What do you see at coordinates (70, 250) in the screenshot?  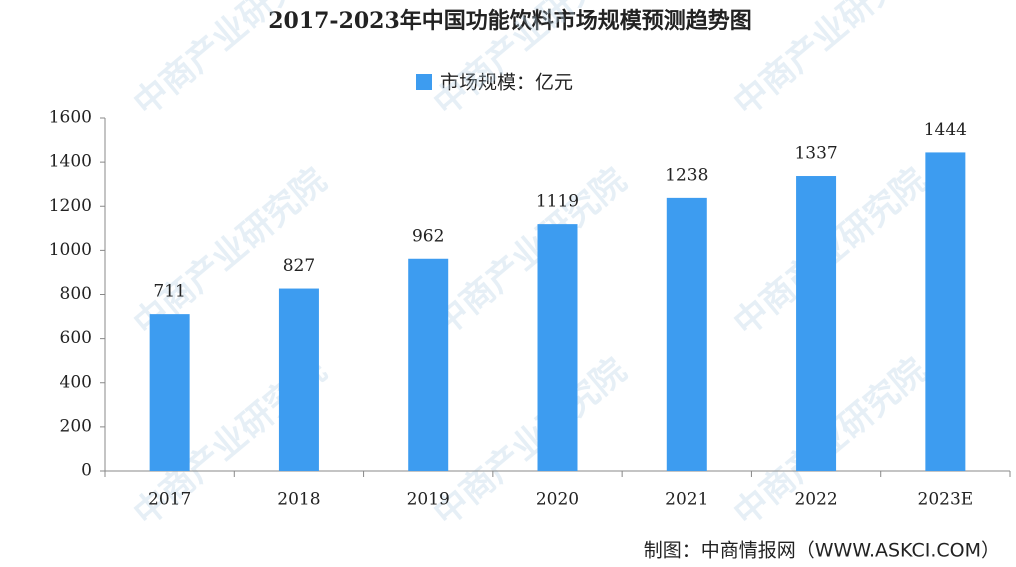 I see `y-tick-label: 1000` at bounding box center [70, 250].